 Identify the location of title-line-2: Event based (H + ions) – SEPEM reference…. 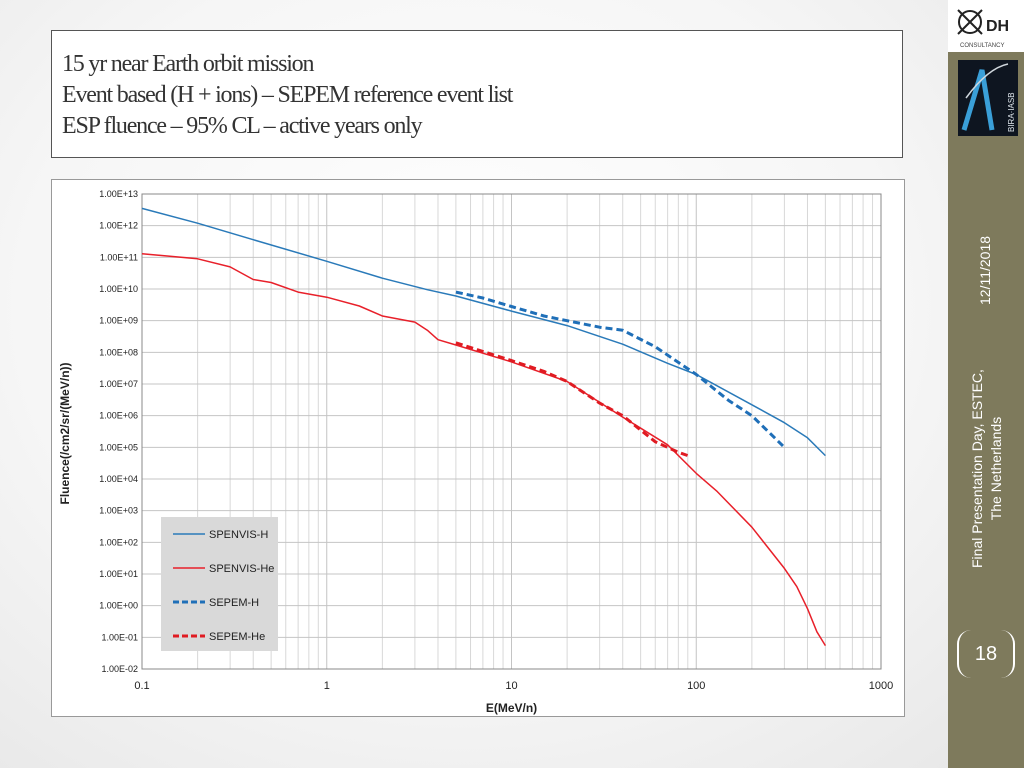
(287, 95).